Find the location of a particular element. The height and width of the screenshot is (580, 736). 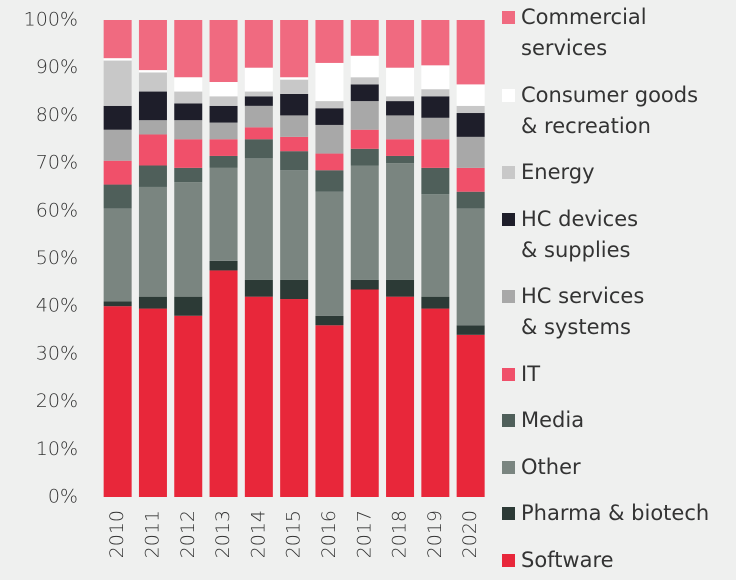

legend-item: Energy is located at coordinates (618, 172).